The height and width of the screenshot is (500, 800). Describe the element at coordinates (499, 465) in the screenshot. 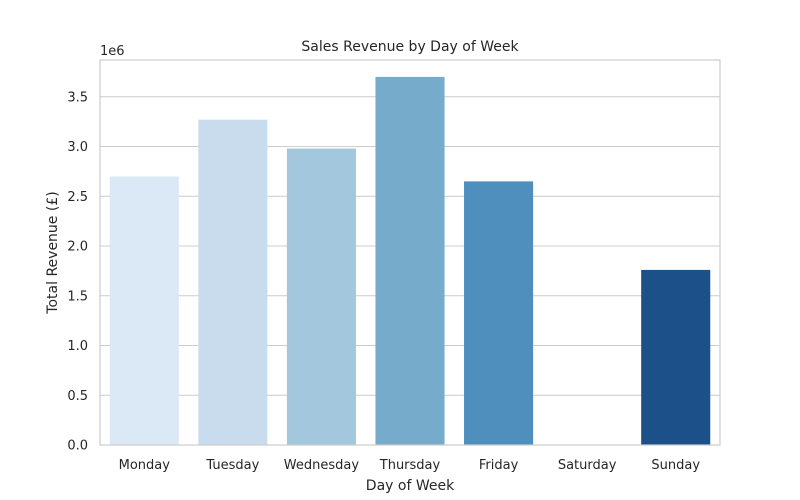

I see `x-tick-label: Friday` at that location.